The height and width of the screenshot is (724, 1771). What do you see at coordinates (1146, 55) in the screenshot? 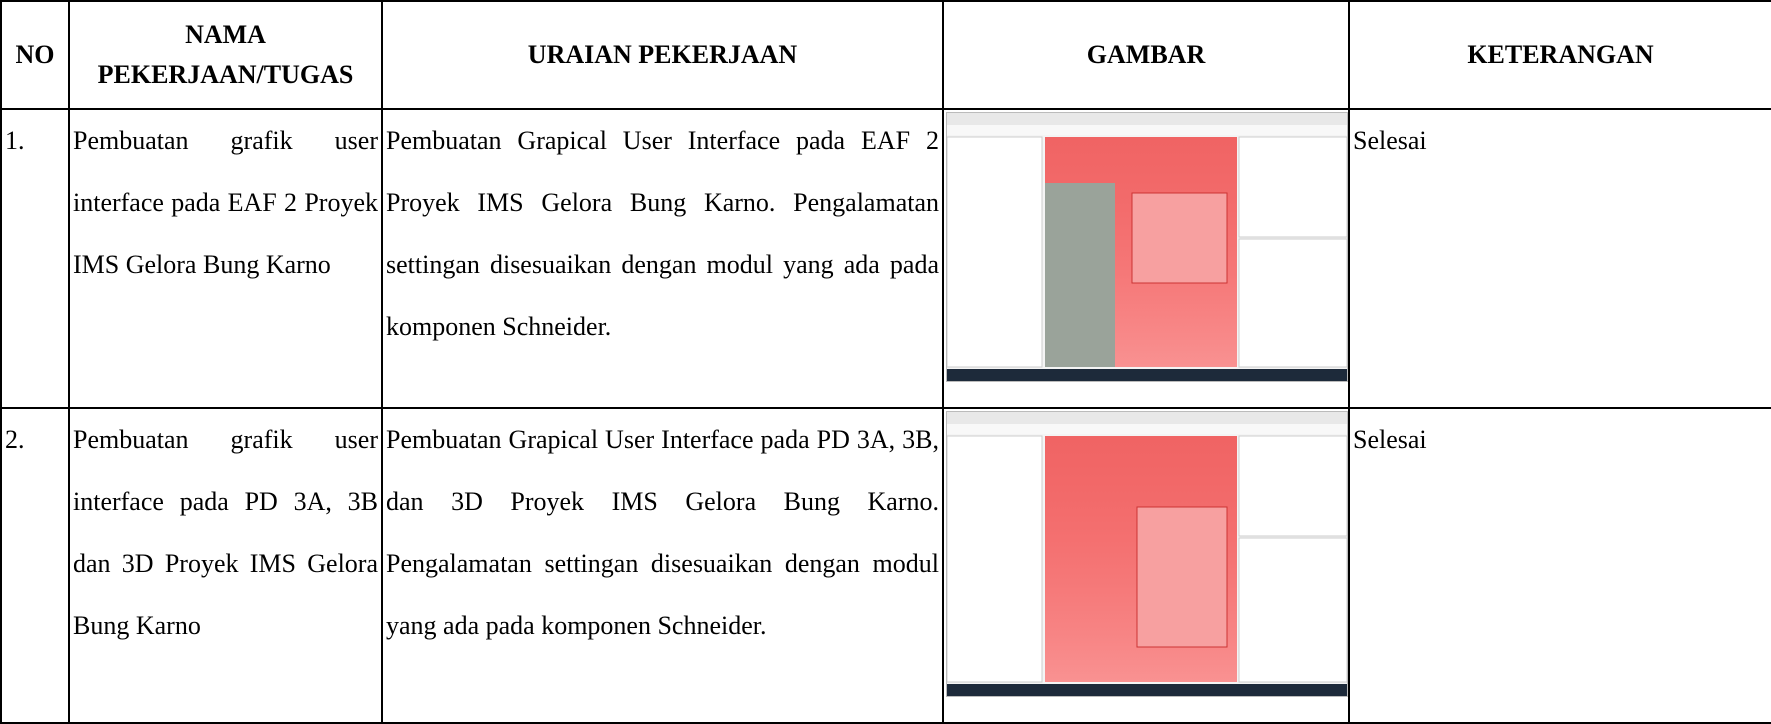
I see `header-cell: GAMBAR` at bounding box center [1146, 55].